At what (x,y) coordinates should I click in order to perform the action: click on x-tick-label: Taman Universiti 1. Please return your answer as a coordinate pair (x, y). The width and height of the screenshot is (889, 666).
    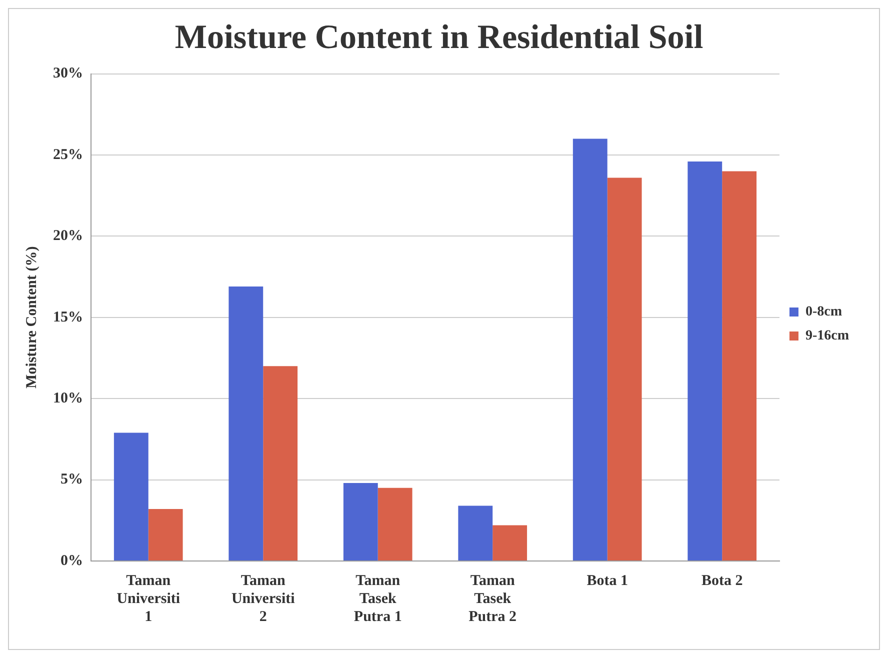
    Looking at the image, I should click on (148, 598).